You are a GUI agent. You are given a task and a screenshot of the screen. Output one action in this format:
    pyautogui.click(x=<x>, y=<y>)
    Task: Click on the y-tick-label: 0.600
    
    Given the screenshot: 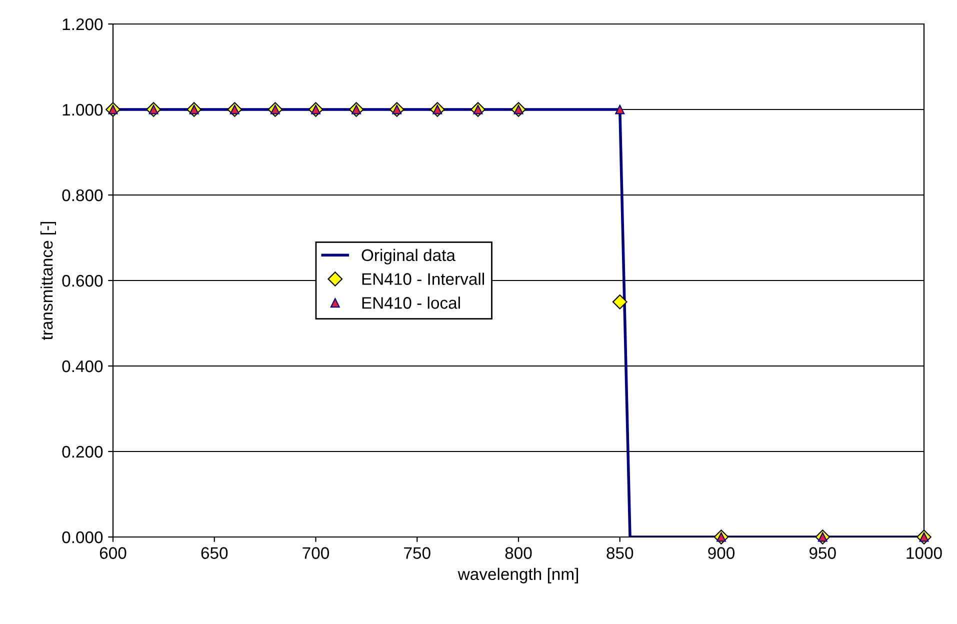 What is the action you would take?
    pyautogui.click(x=82, y=280)
    